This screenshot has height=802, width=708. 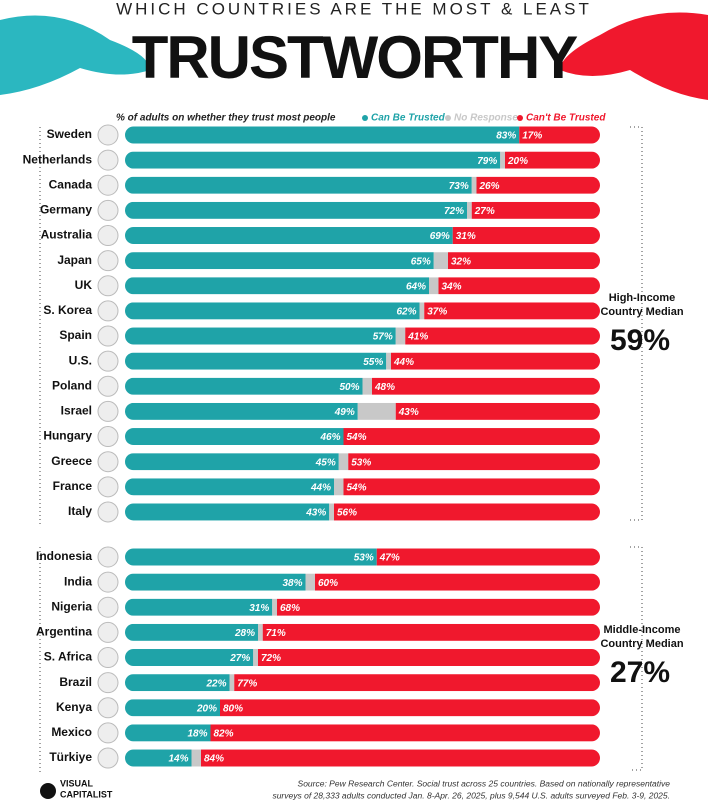 I want to click on value-label: 14%, so click(x=178, y=759).